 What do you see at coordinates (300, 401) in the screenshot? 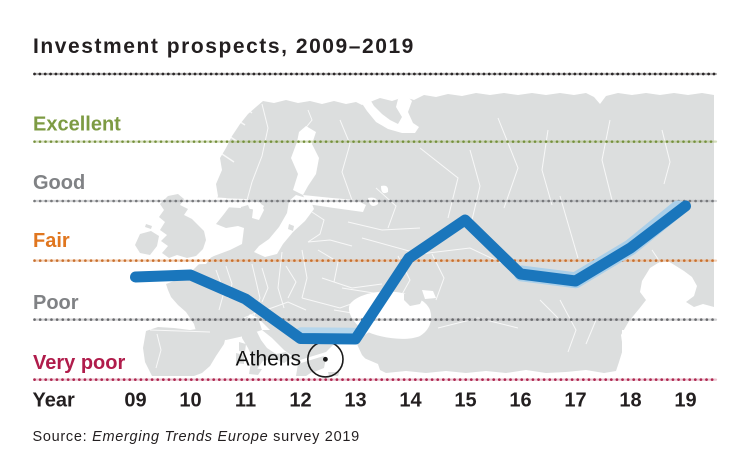
I see `svg-text: 12` at bounding box center [300, 401].